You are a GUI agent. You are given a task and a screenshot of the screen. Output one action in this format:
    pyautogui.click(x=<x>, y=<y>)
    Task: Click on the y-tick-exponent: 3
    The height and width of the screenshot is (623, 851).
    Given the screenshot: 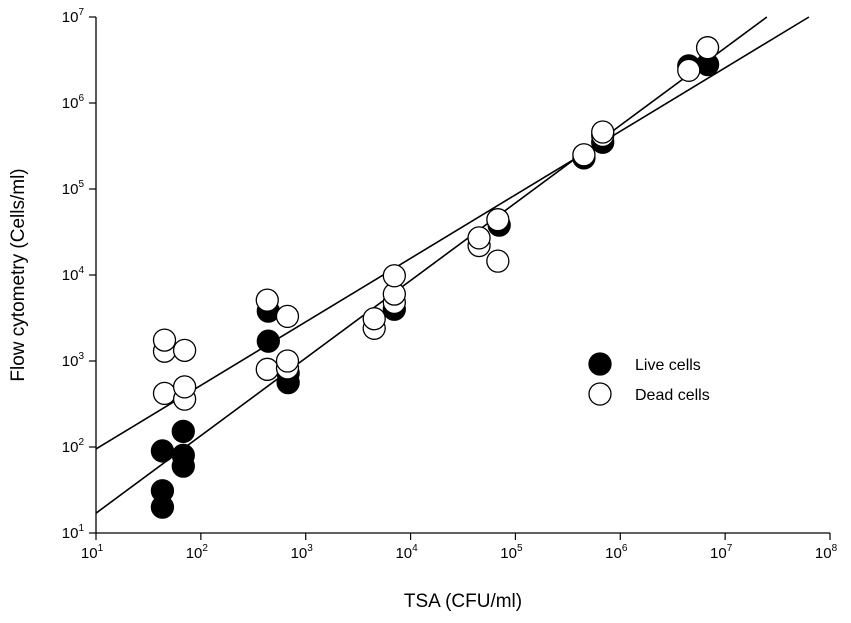 What is the action you would take?
    pyautogui.click(x=81, y=356)
    